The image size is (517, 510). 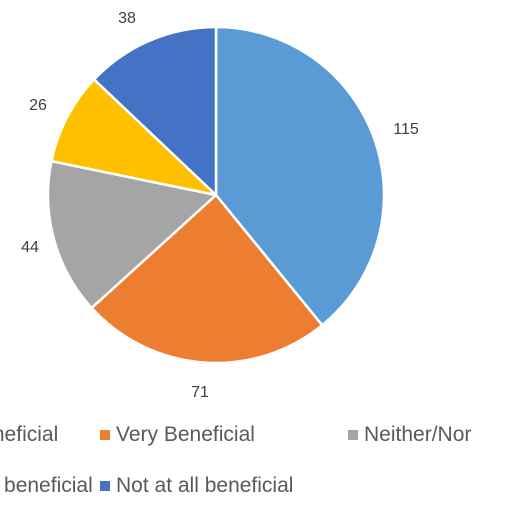 What do you see at coordinates (105, 486) in the screenshot?
I see `legend-swatch-not-at-all-beneficial` at bounding box center [105, 486].